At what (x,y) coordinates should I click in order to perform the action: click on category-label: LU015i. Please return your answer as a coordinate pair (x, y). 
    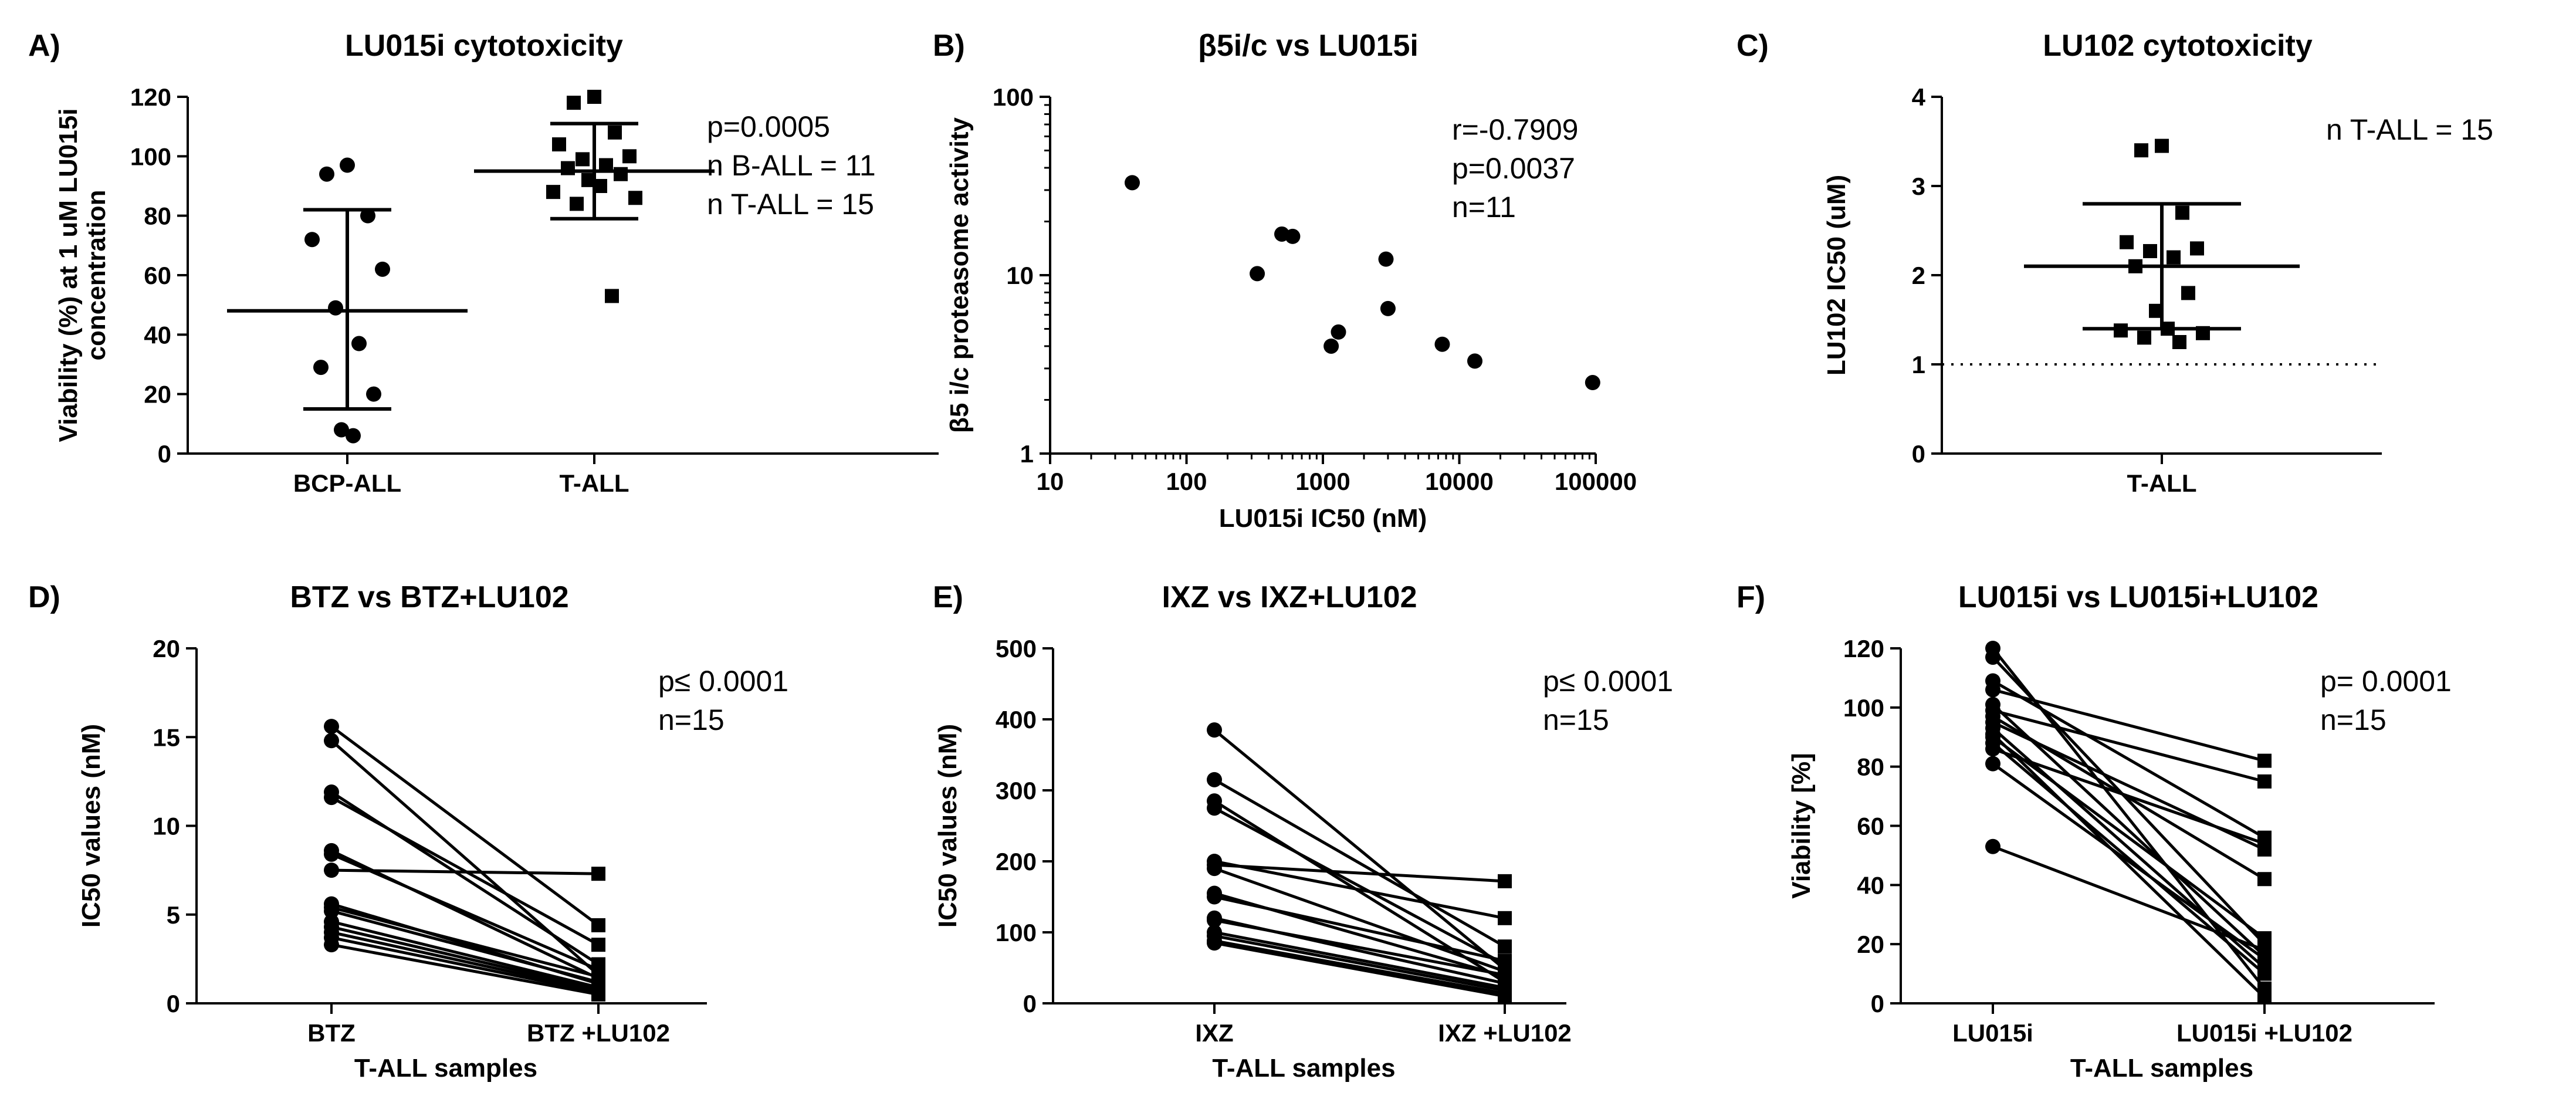
    Looking at the image, I should click on (1992, 1033).